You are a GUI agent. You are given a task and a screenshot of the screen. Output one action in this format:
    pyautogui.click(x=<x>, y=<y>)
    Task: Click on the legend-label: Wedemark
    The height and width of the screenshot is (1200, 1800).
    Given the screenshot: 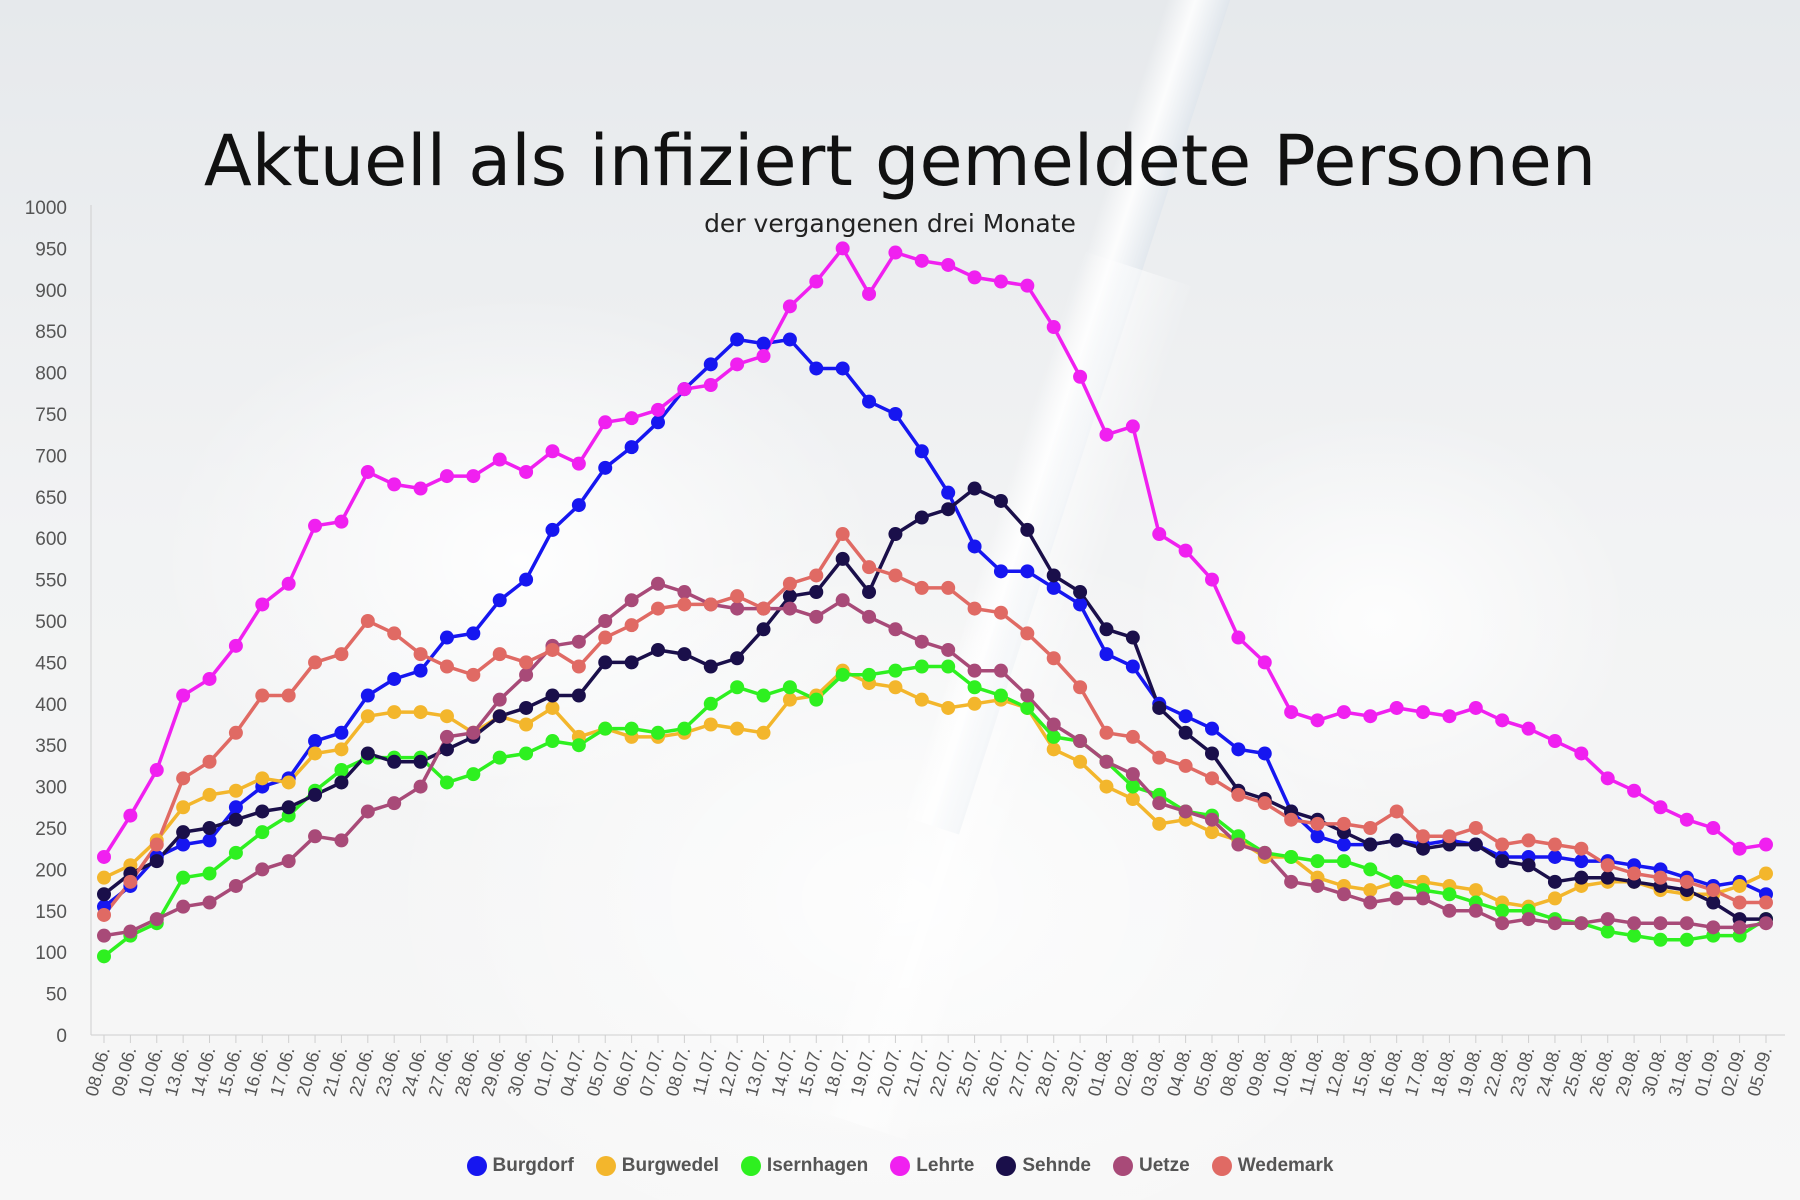 What is the action you would take?
    pyautogui.click(x=1285, y=1165)
    